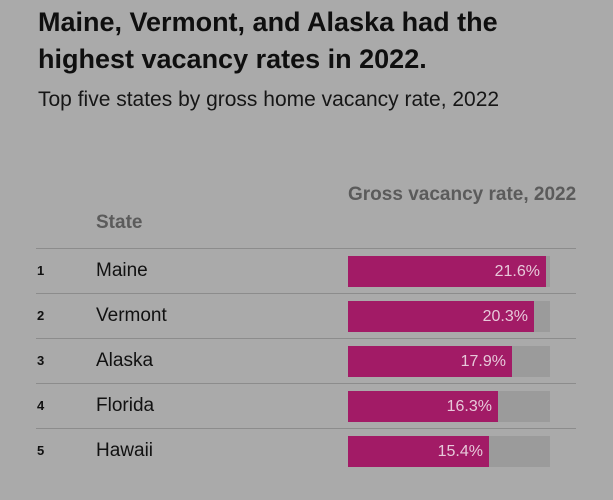  I want to click on state-name: Vermont, so click(131, 315).